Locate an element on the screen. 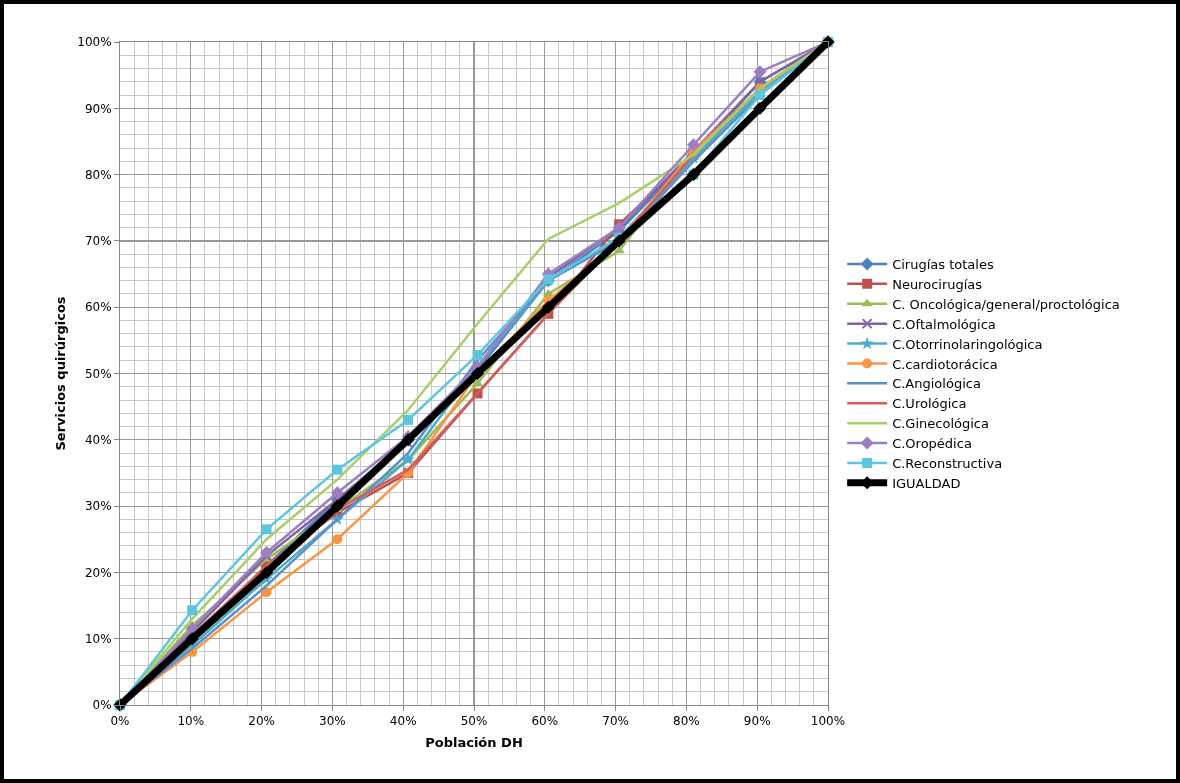 Image resolution: width=1180 pixels, height=783 pixels. legend-label: C.Oftalmológica is located at coordinates (944, 324).